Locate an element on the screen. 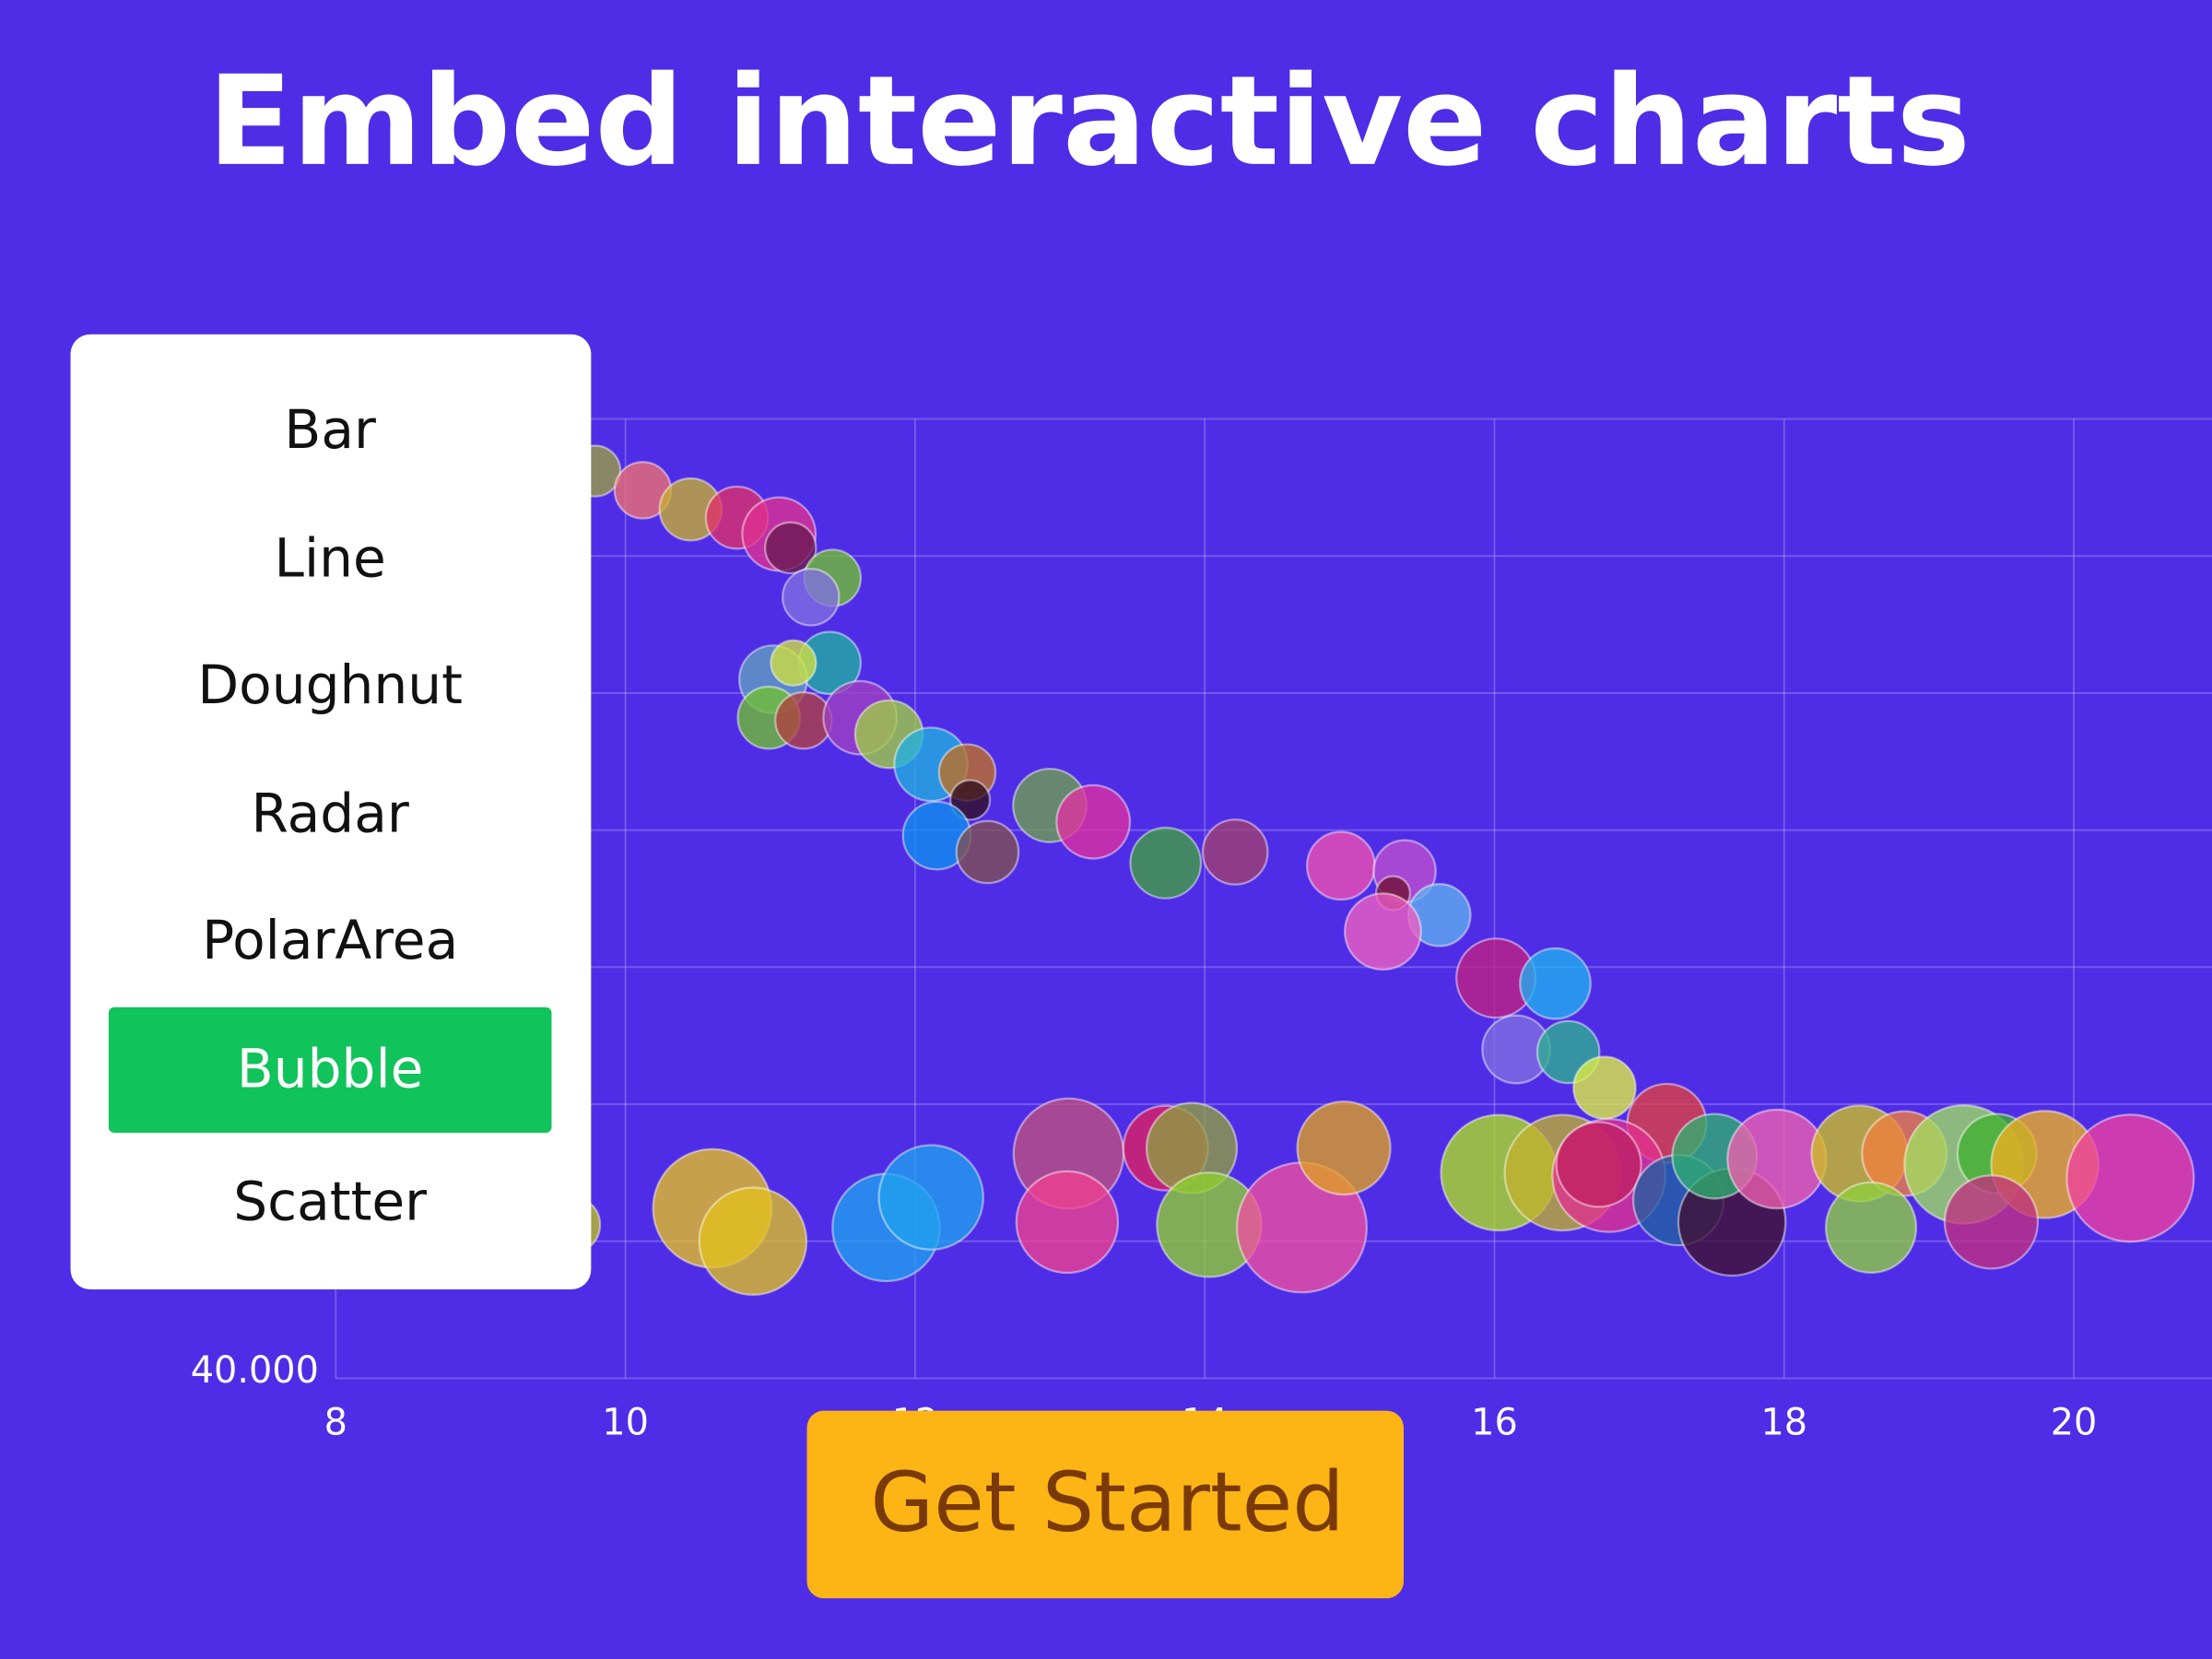 Image resolution: width=2212 pixels, height=1659 pixels. menu-item: Bubble is located at coordinates (330, 1068).